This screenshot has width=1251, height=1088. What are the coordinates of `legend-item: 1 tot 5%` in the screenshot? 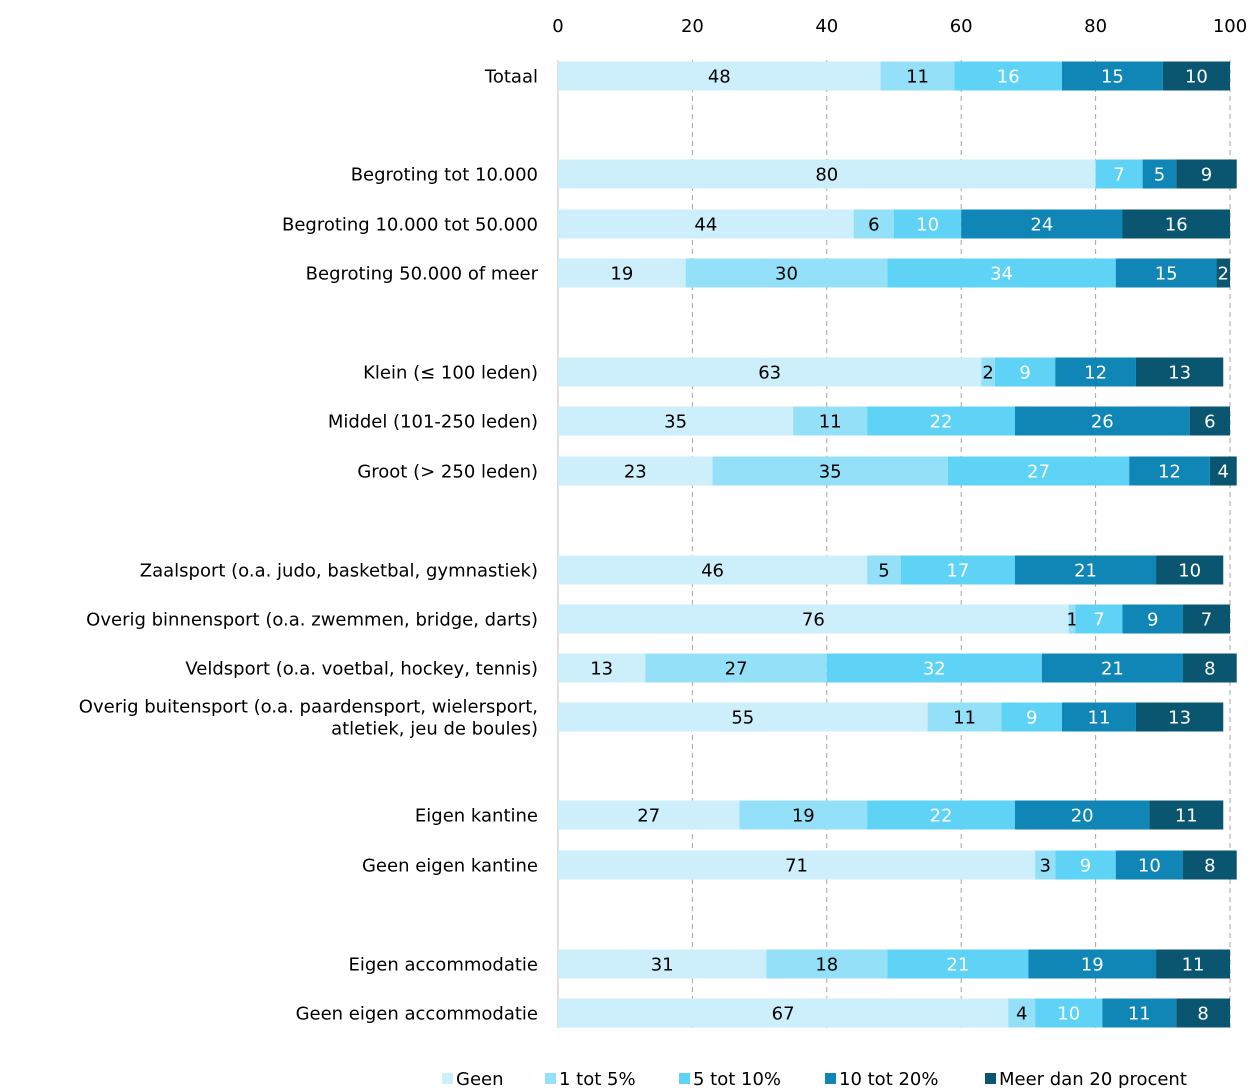 It's located at (590, 1078).